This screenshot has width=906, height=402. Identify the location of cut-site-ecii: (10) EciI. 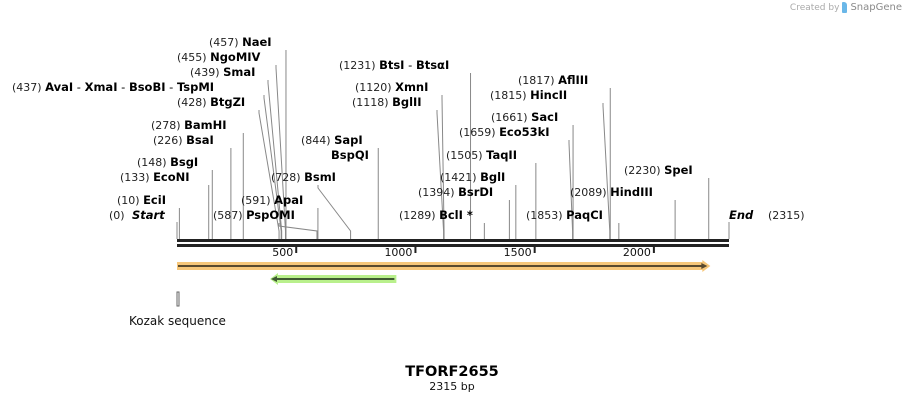
(141, 200).